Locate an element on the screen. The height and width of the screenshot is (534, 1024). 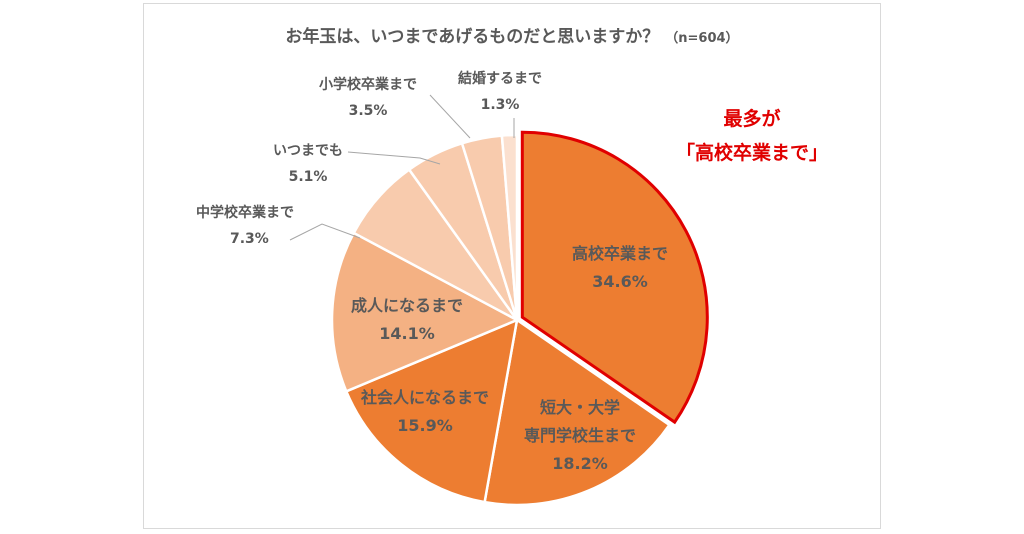
title-text: お年玉は、いつまであげるものだと思いますか？ is located at coordinates (472, 37).